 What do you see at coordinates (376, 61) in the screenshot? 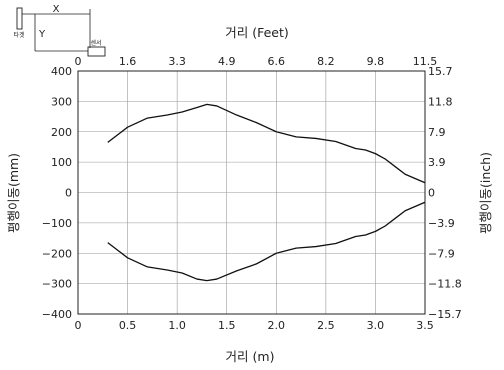
I see `x-tick-label-top: 9.8` at bounding box center [376, 61].